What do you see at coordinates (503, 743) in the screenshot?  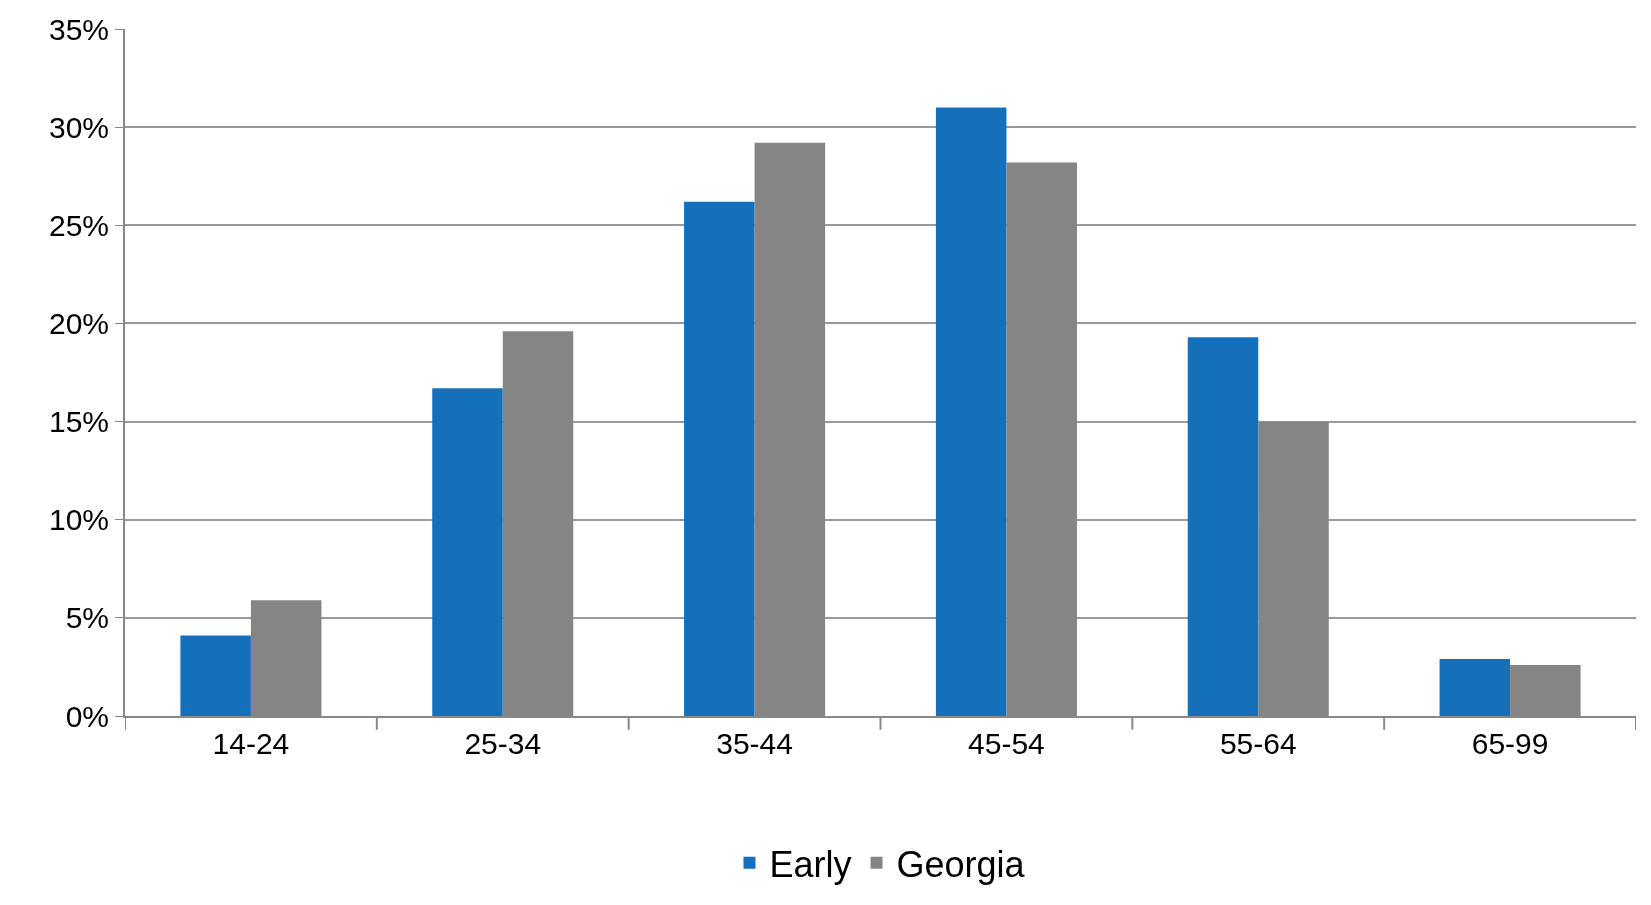 I see `x-tick-label: 25-34` at bounding box center [503, 743].